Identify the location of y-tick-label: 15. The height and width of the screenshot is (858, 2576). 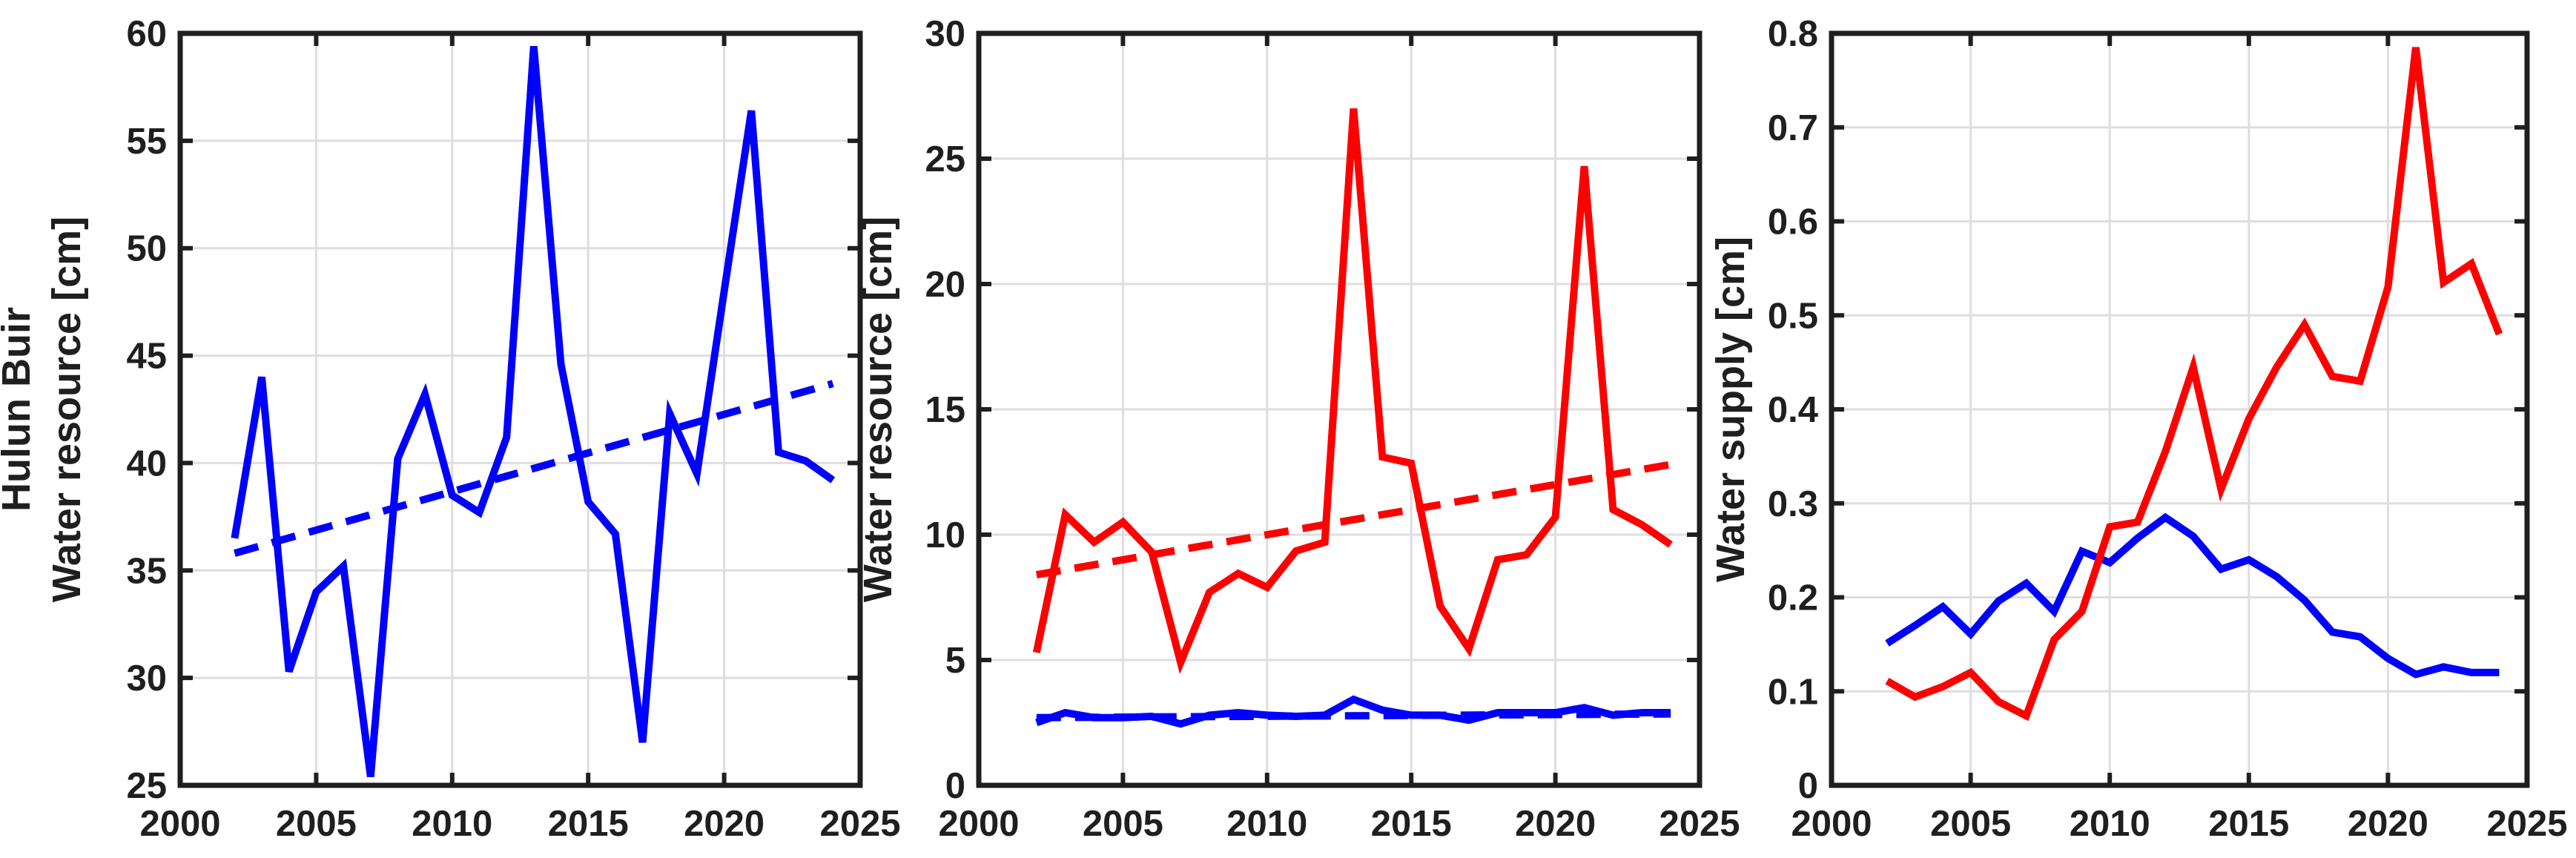
(945, 410).